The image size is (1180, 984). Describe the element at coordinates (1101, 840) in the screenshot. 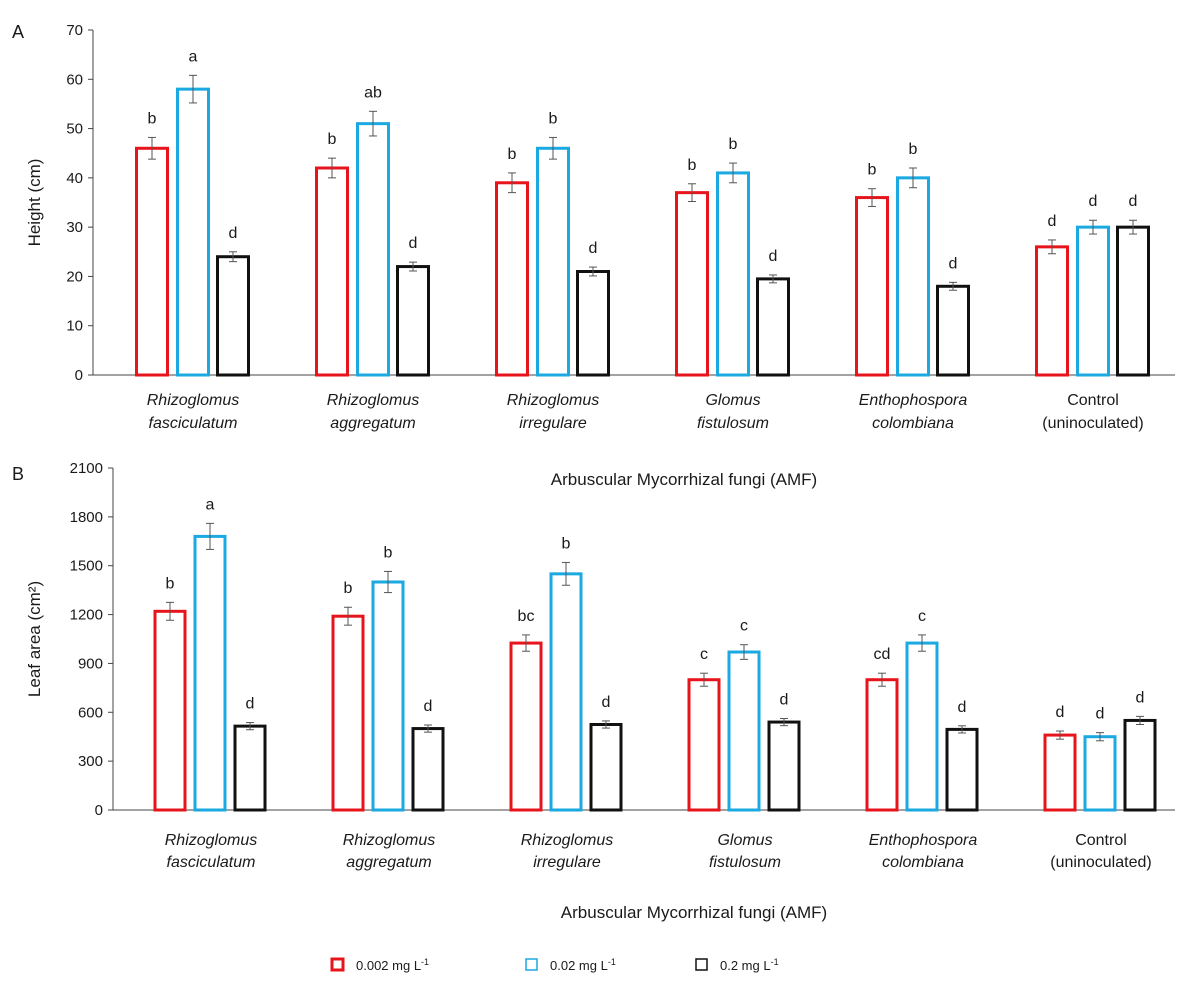

I see `category-label: Control` at that location.